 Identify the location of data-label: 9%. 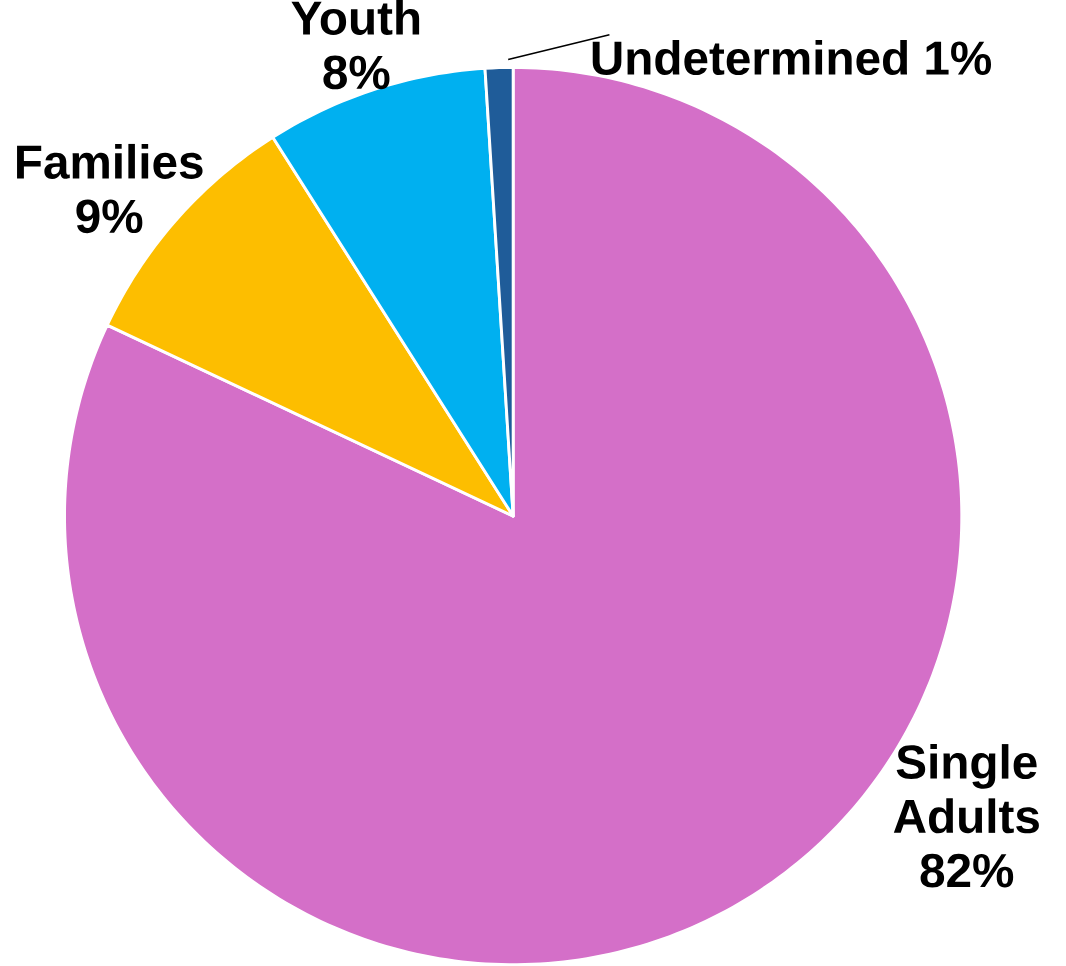
(109, 216).